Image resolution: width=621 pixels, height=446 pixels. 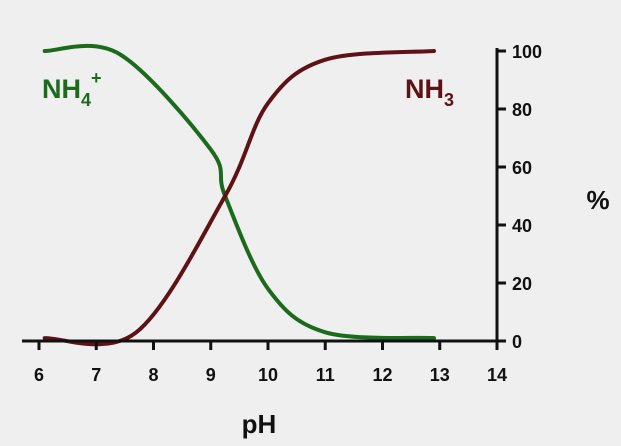 I want to click on series-label-0: NH4+, so click(x=72, y=89).